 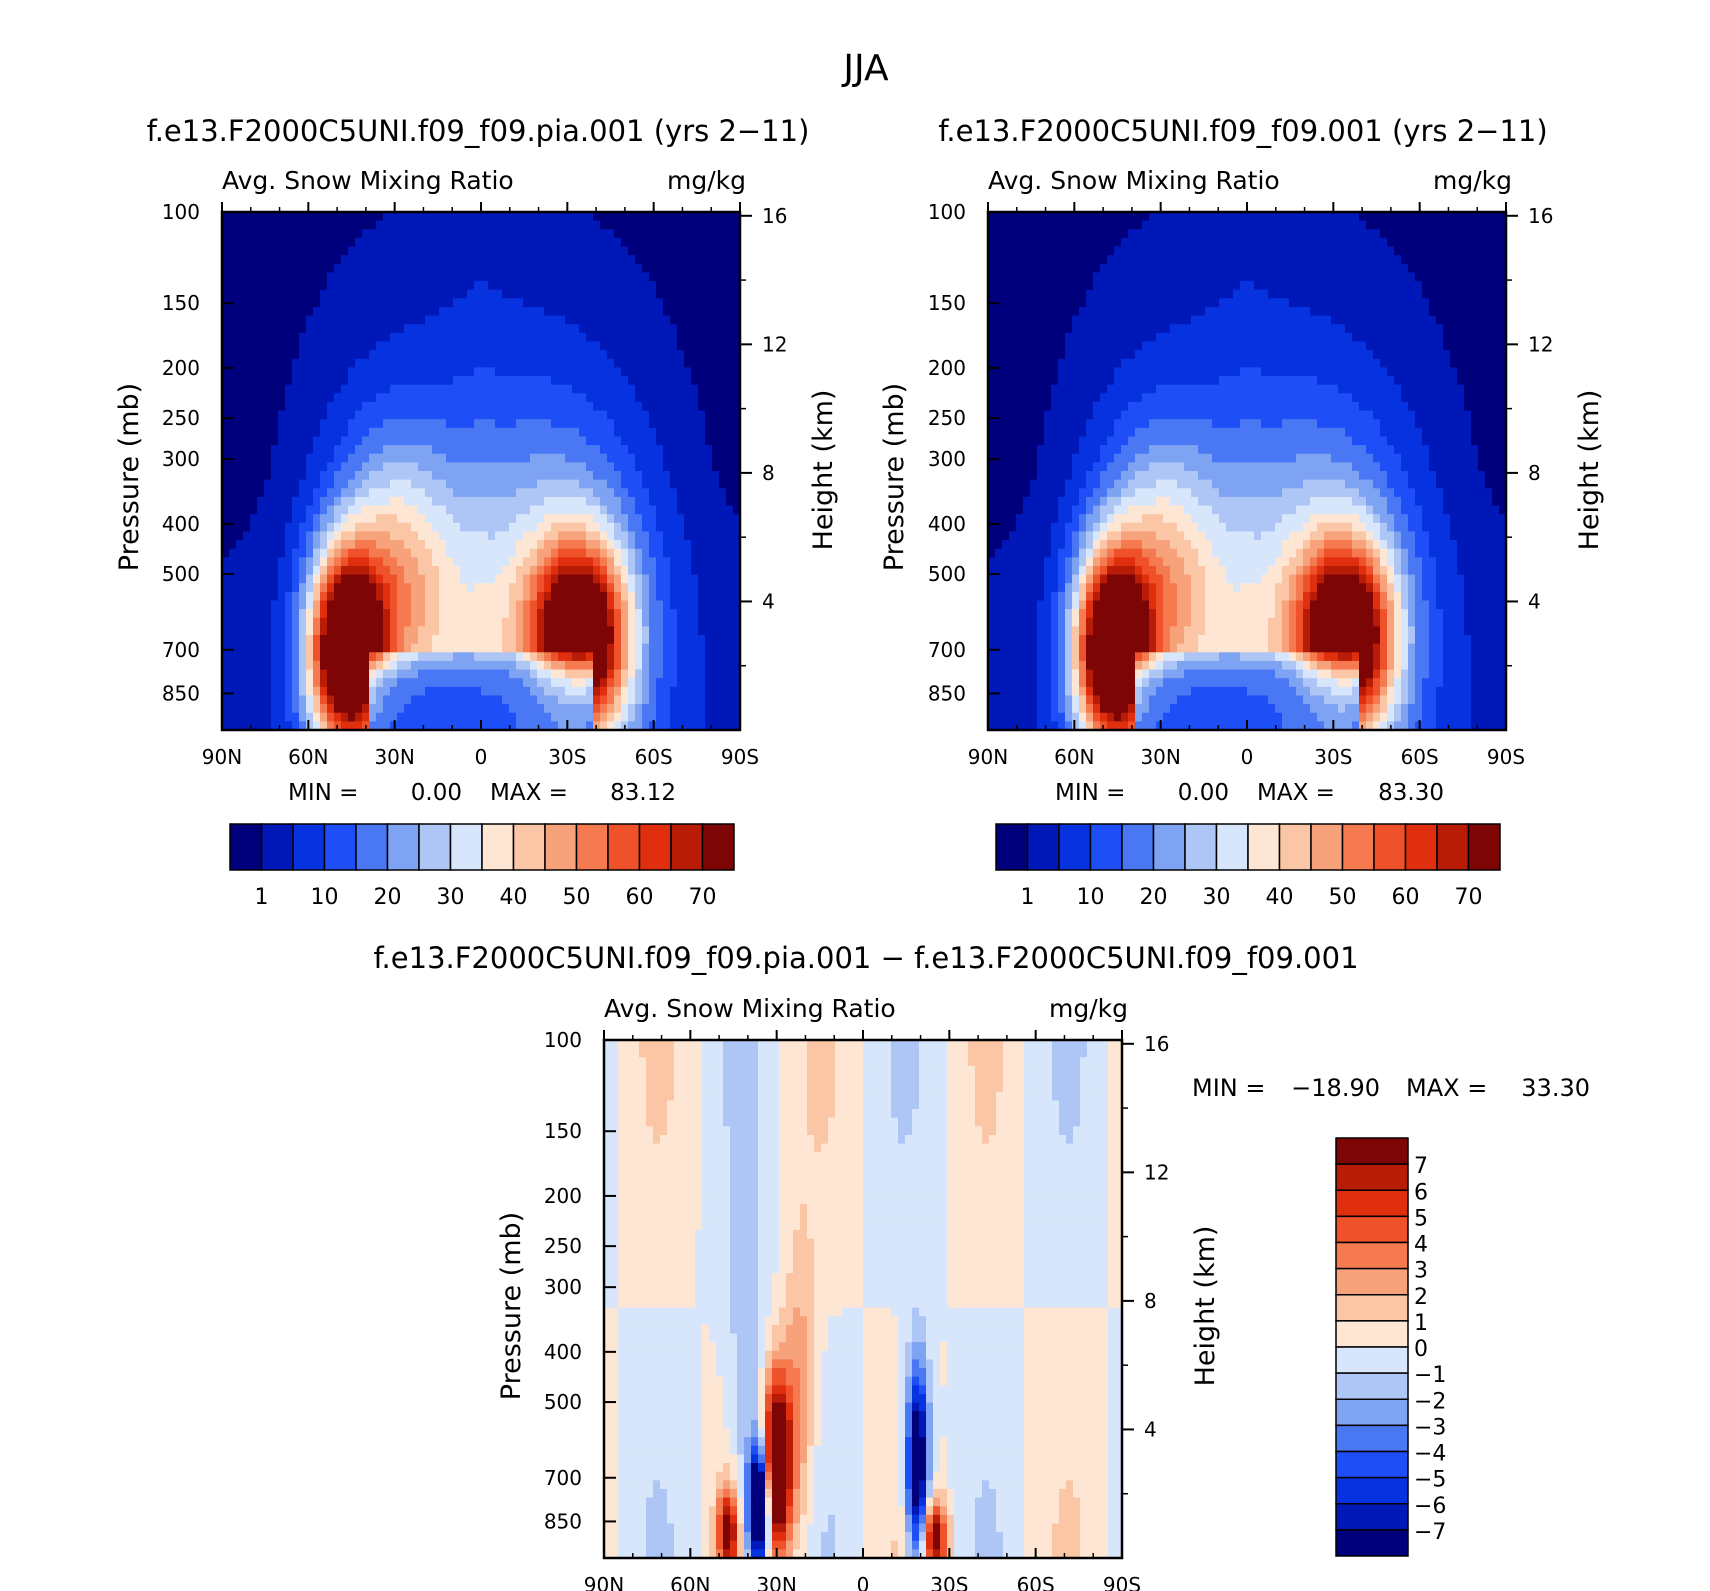 I want to click on panel-left-ylabel-right: Height (km), so click(x=823, y=470).